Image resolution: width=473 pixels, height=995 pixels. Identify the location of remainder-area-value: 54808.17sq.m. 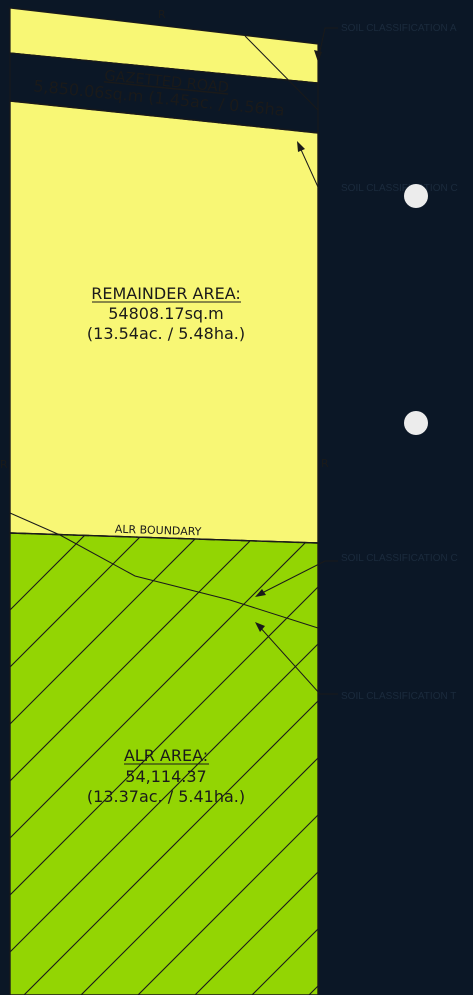
(166, 313).